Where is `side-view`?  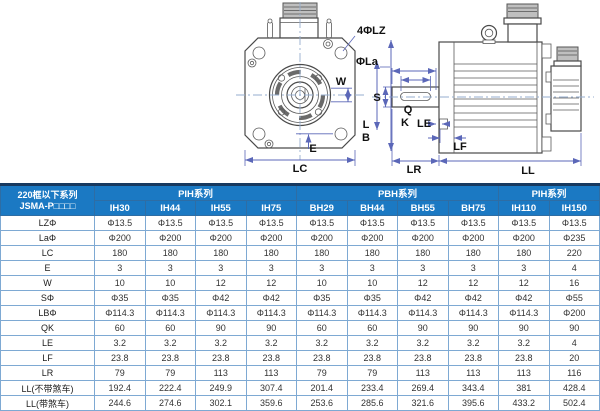 side-view is located at coordinates (483, 78).